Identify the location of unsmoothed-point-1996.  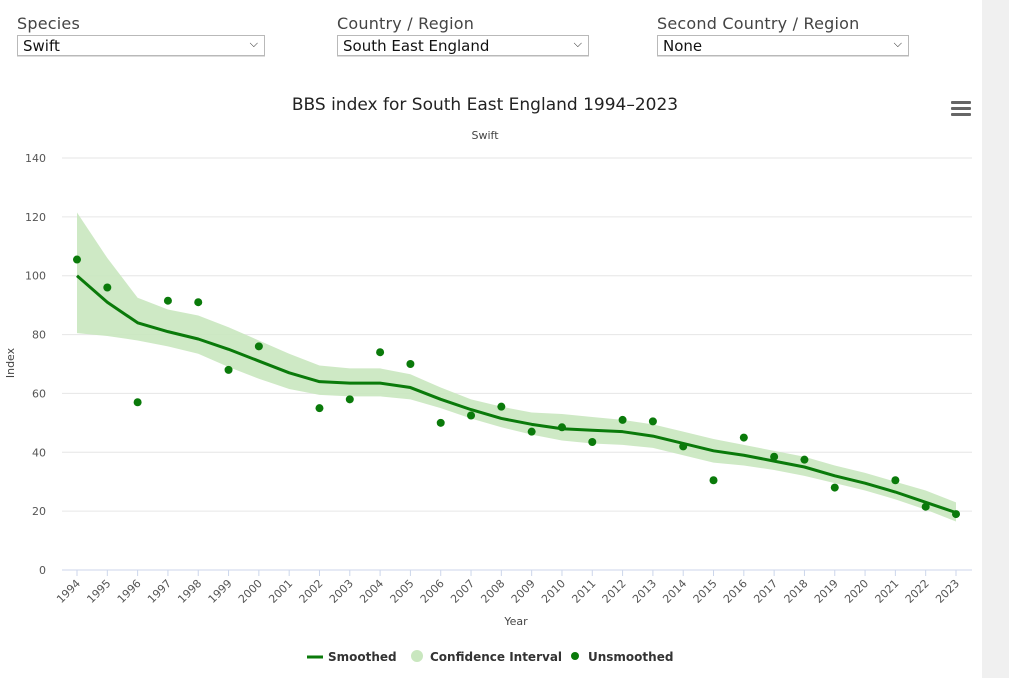
(137, 402).